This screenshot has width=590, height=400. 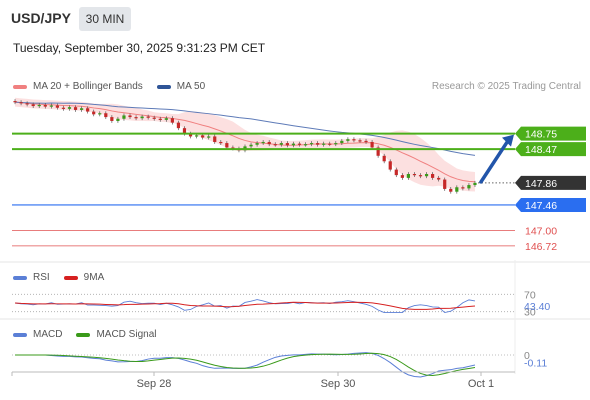 I want to click on rsi-level-label-30: 30, so click(x=530, y=313).